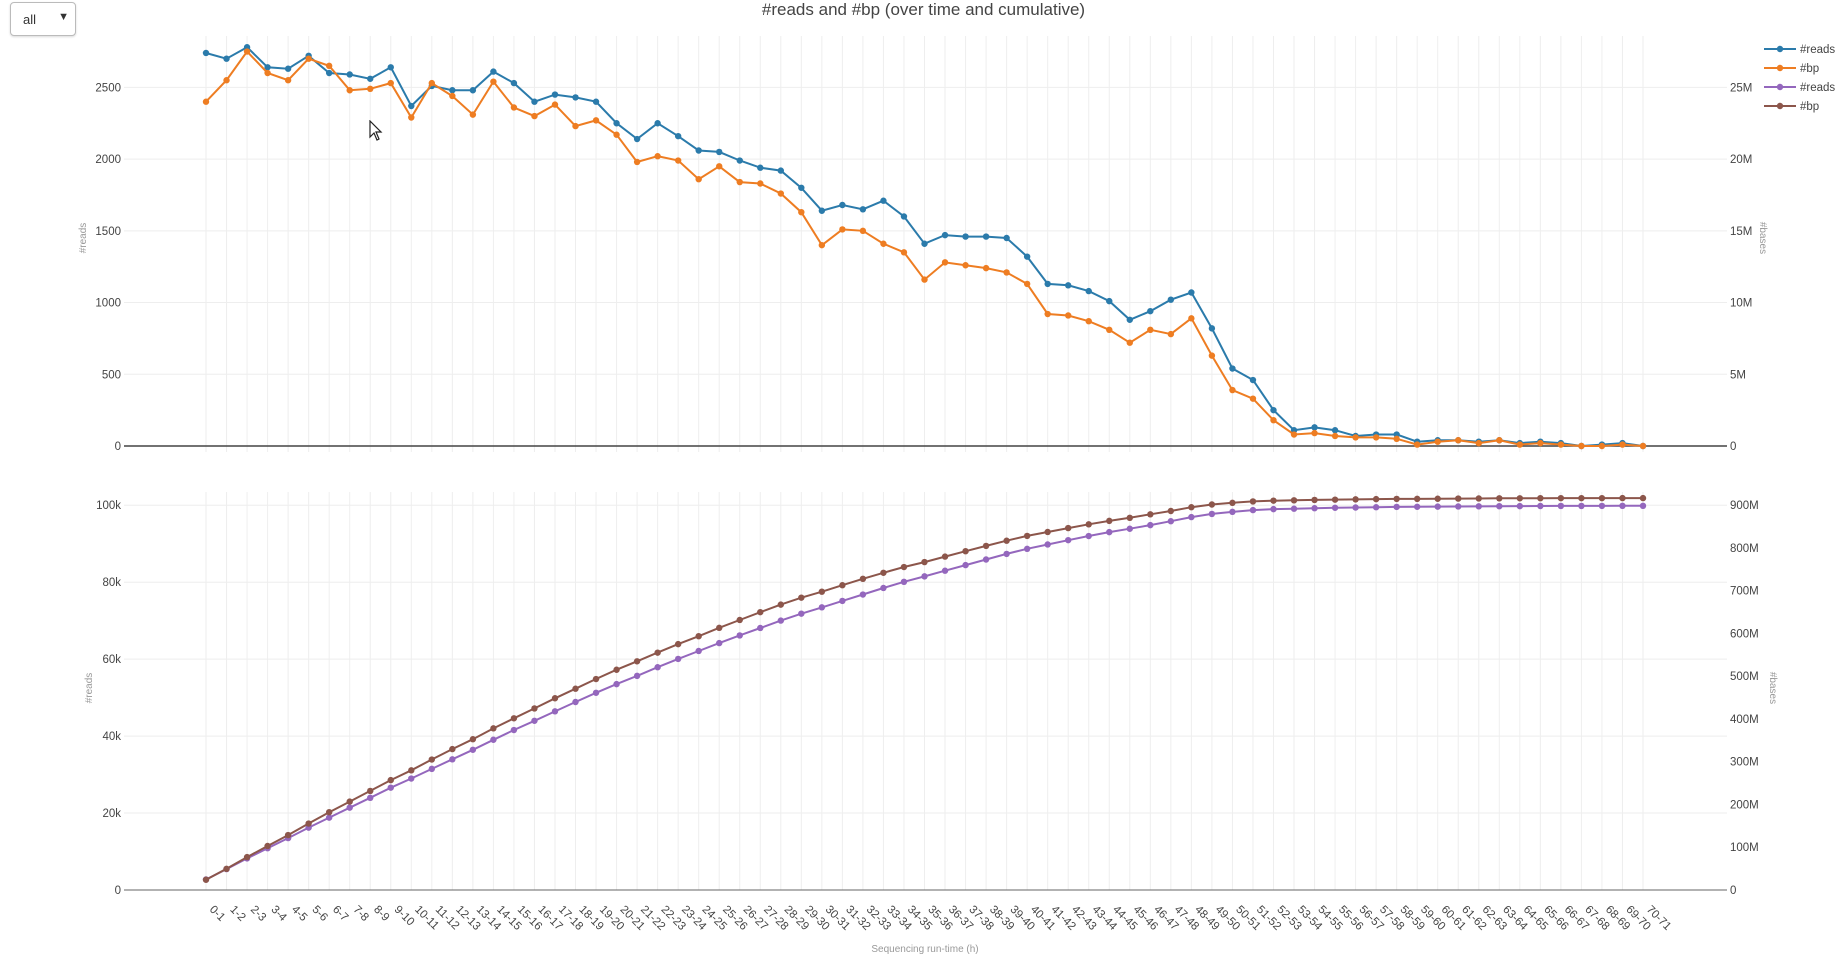 This screenshot has width=1847, height=959. I want to click on x-tick-label: 9-10, so click(404, 916).